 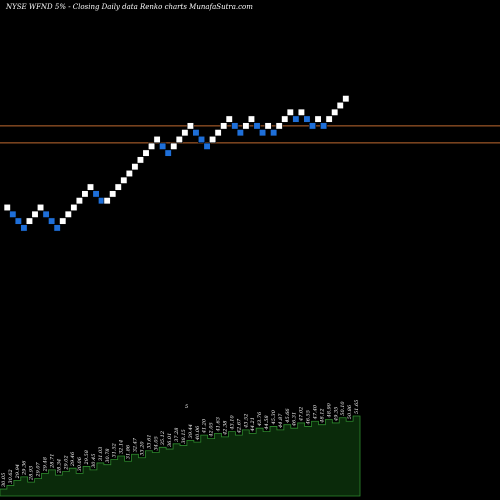 I want to click on volume-label: 49.35, so click(x=336, y=414).